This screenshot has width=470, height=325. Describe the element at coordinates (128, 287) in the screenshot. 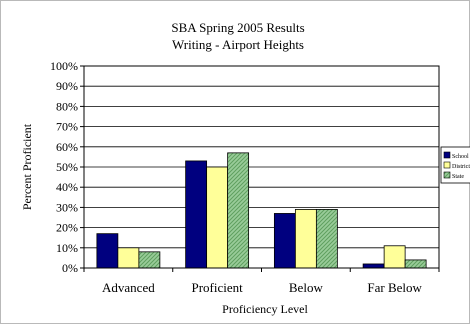

I see `x-tick-label: Advanced` at that location.